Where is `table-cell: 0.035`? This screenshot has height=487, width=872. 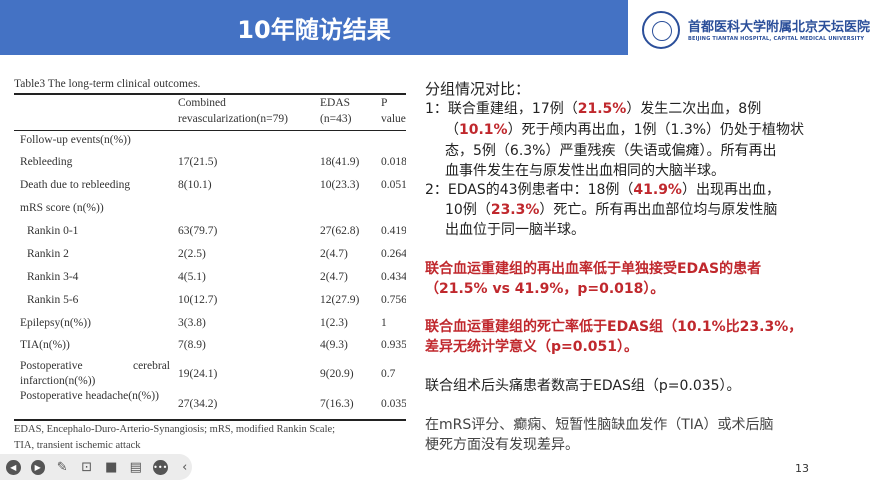
table-cell: 0.035 is located at coordinates (393, 404).